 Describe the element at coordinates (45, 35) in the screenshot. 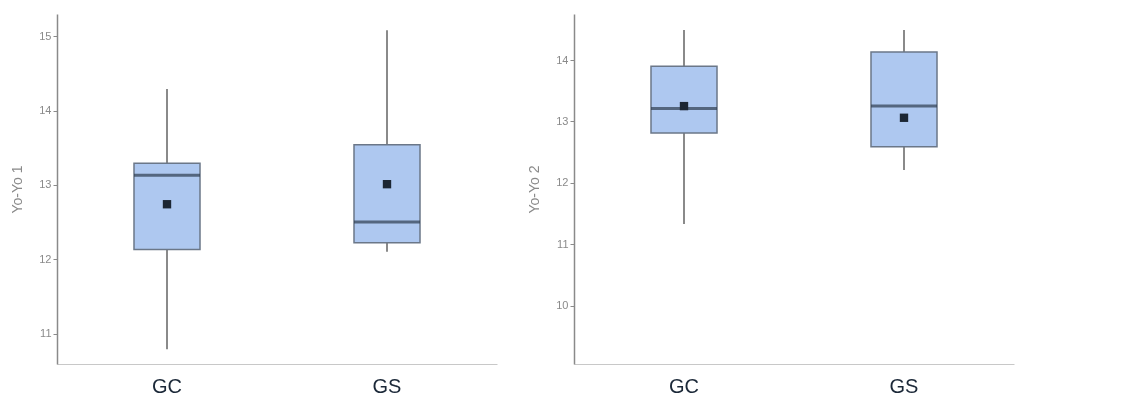

I see `y-tick-label: 15` at that location.